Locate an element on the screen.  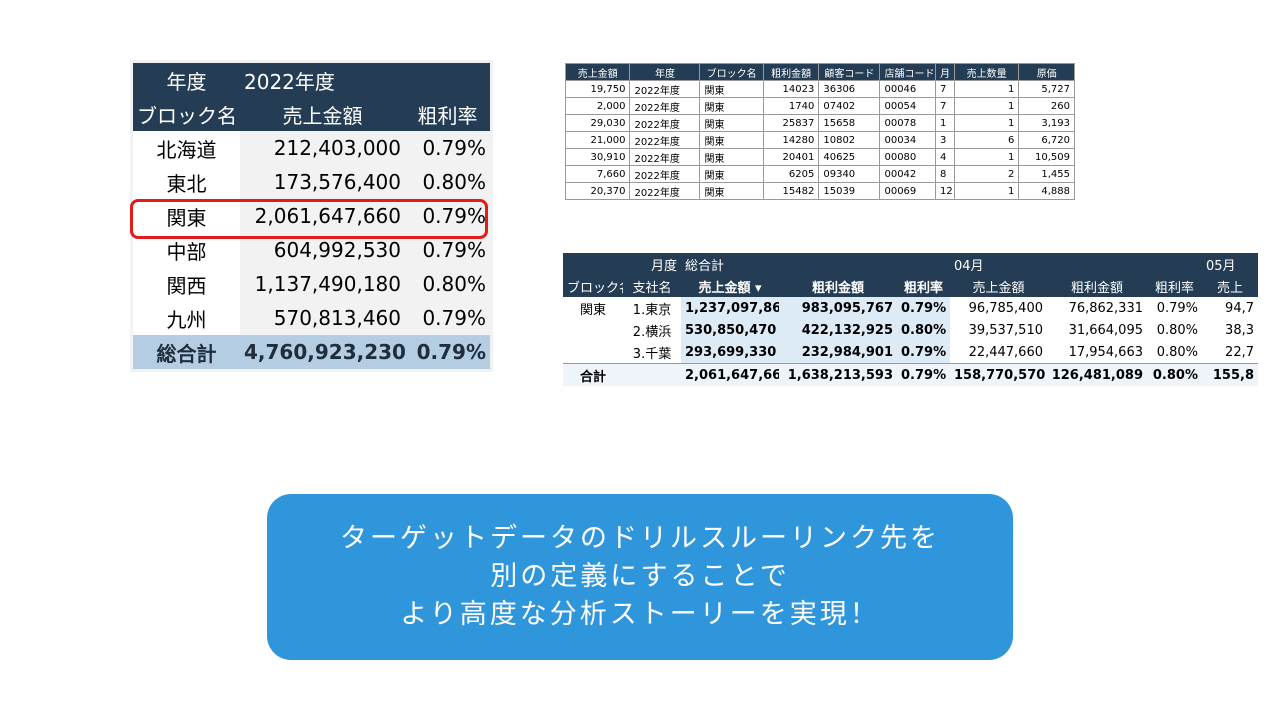
cell: 36306 is located at coordinates (849, 89).